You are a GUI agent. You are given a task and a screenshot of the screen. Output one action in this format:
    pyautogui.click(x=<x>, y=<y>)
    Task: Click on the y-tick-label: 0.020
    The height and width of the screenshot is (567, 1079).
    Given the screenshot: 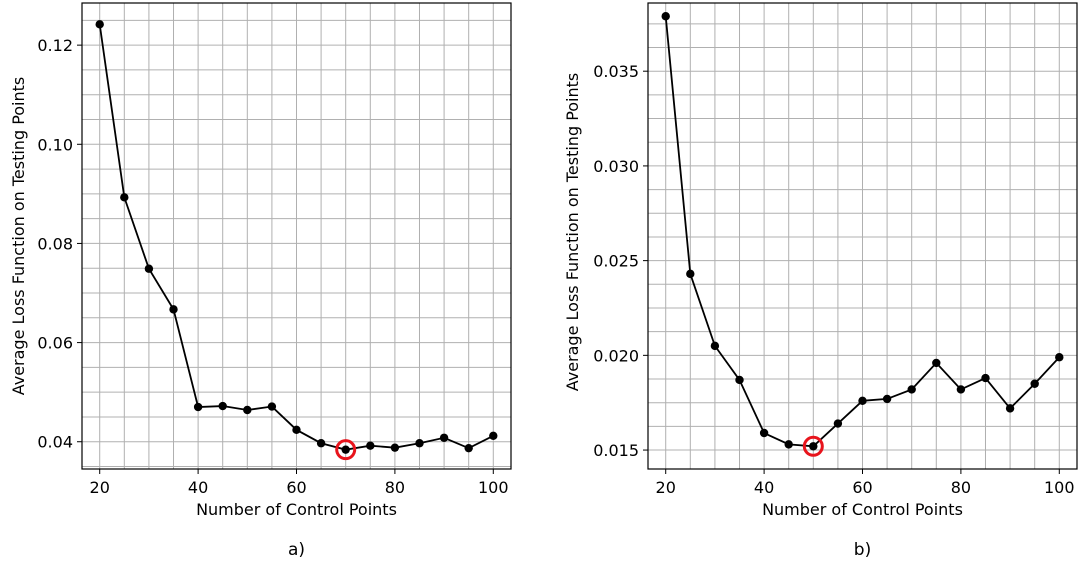 What is the action you would take?
    pyautogui.click(x=616, y=355)
    